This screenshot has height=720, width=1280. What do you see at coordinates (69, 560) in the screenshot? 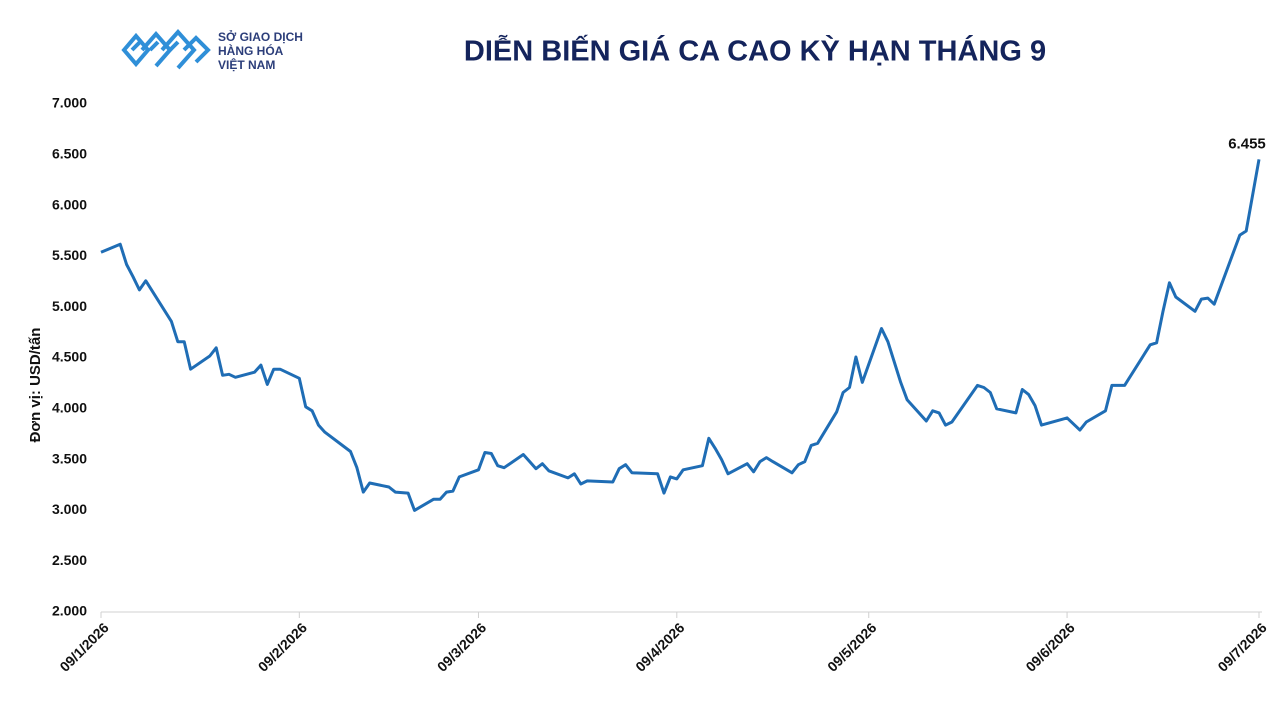
I see `y-tick-label: 2.500` at bounding box center [69, 560].